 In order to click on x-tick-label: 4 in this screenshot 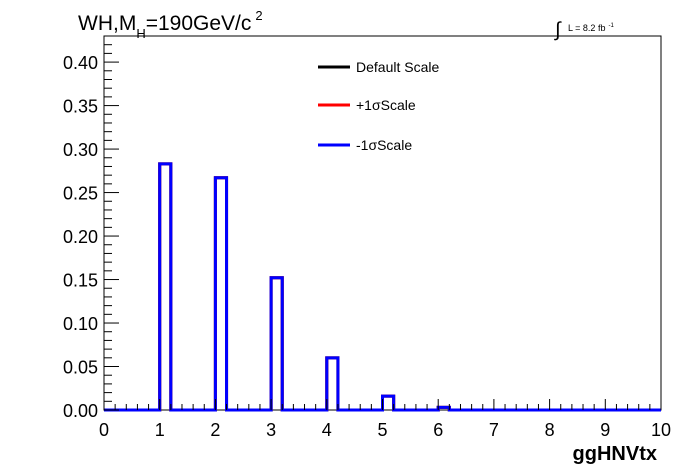, I will do `click(327, 430)`.